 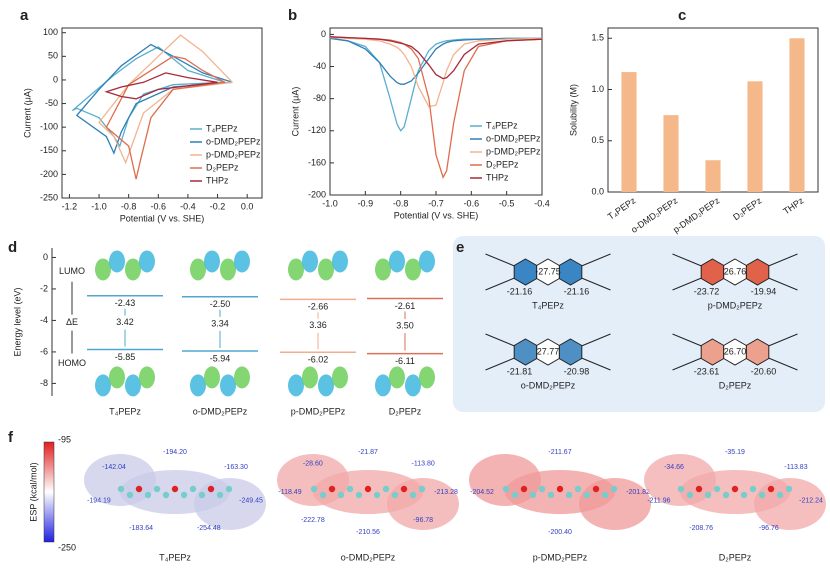 I want to click on molecule-name: T₄PEPz, so click(x=548, y=305).